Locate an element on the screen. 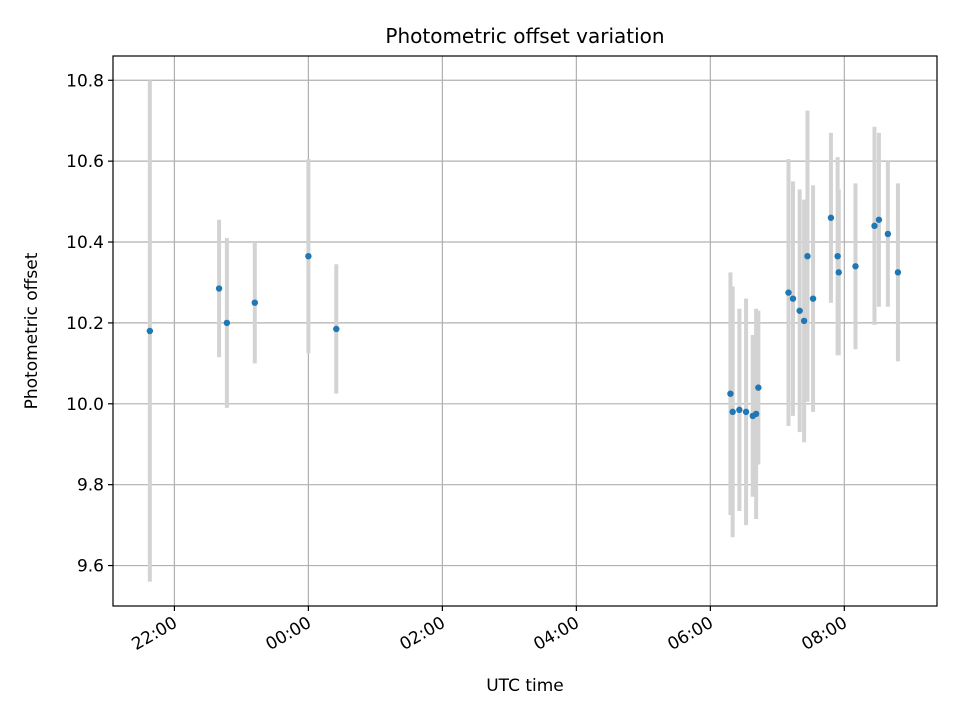 The width and height of the screenshot is (960, 724). y-tick-label: 10.2 is located at coordinates (85, 324).